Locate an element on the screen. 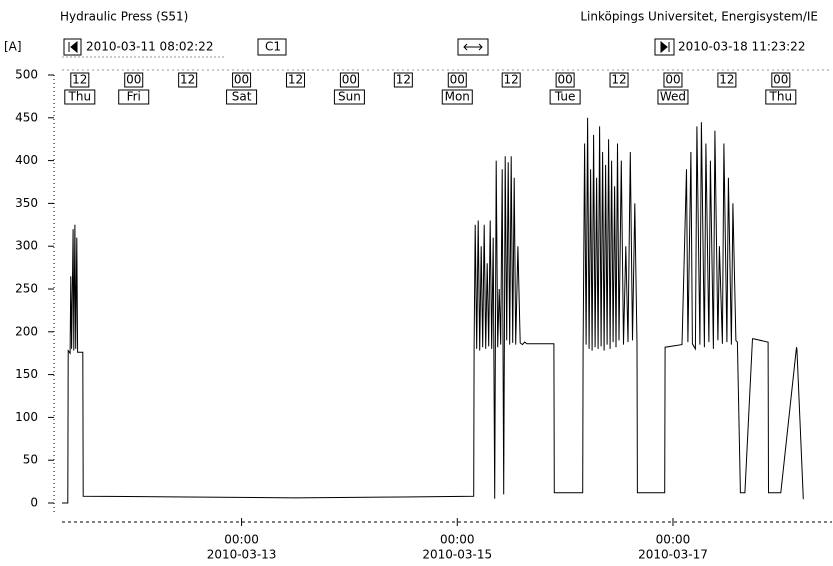 This screenshot has height=566, width=833. day-label: Fri is located at coordinates (134, 97).